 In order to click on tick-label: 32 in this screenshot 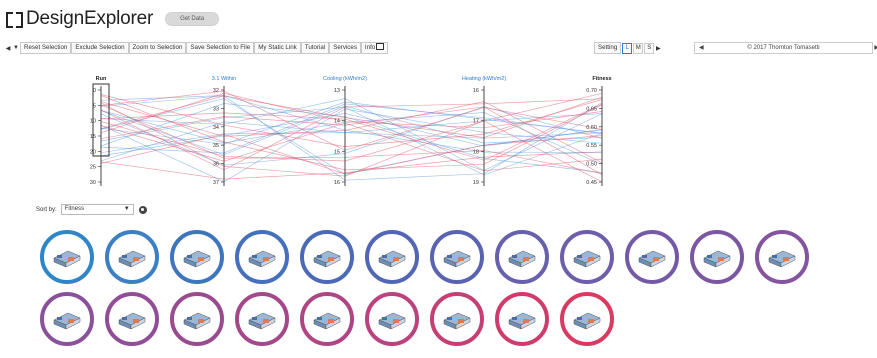, I will do `click(216, 91)`.